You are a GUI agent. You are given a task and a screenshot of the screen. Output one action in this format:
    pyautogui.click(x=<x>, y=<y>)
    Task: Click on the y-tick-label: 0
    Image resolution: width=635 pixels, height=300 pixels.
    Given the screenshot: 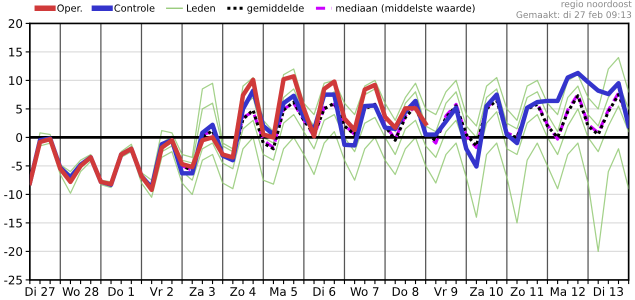 What is the action you would take?
    pyautogui.click(x=19, y=137)
    